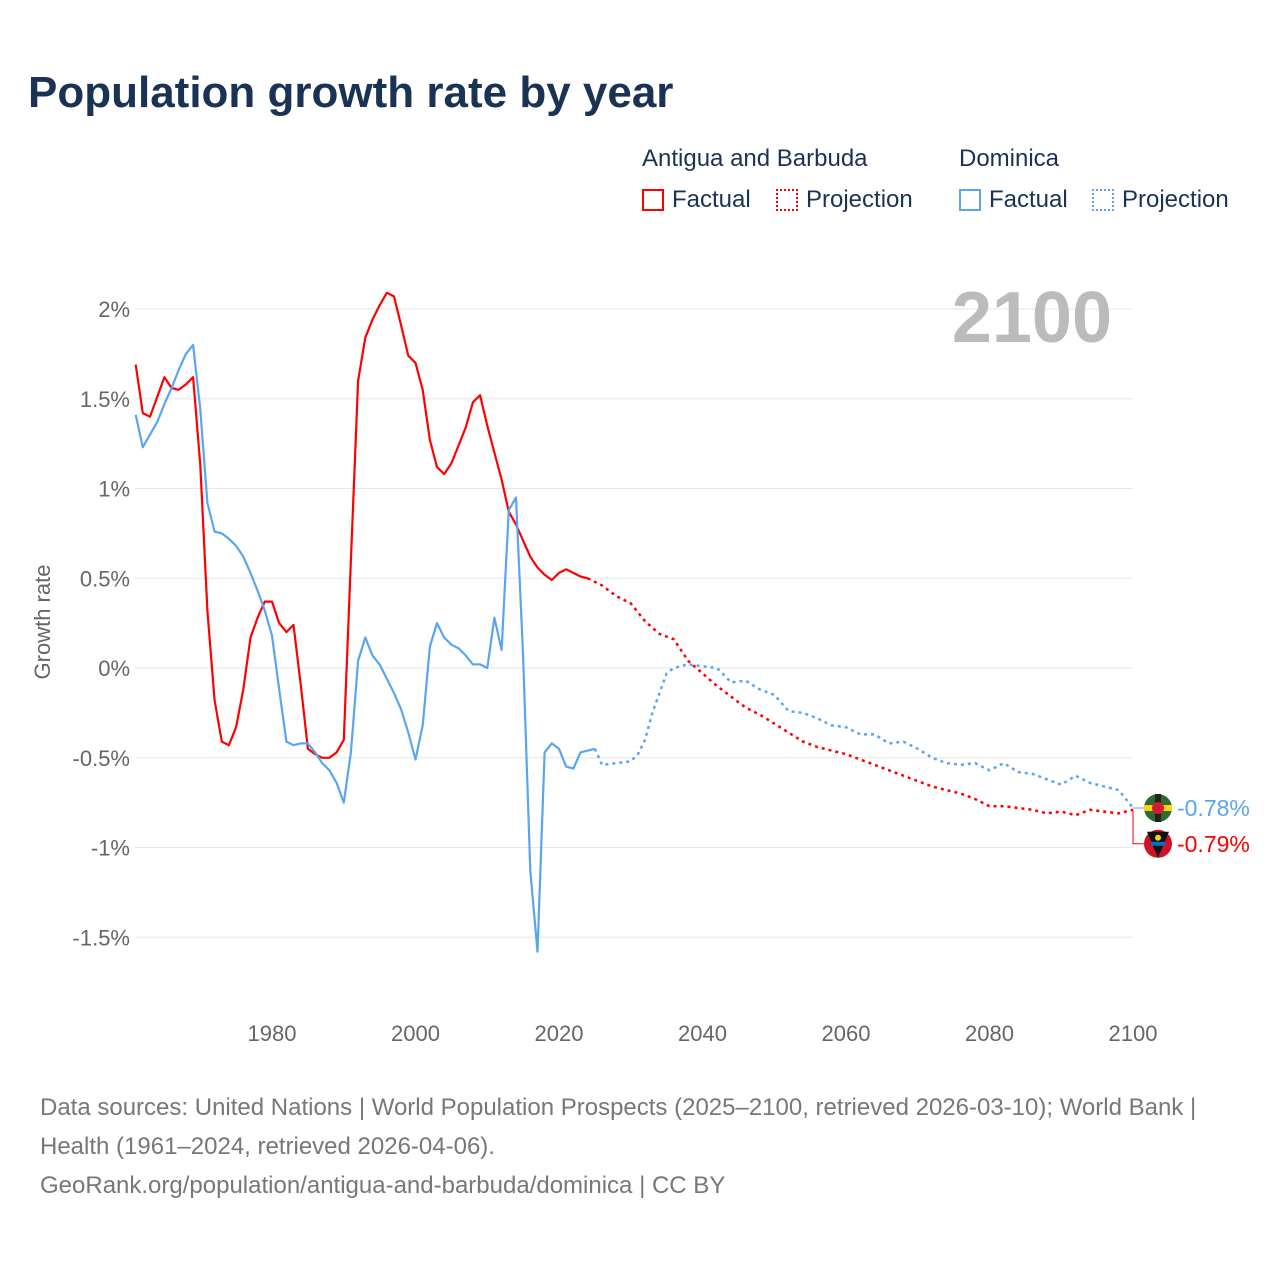 The image size is (1280, 1280). What do you see at coordinates (702, 1033) in the screenshot?
I see `x-tick-label: 2040` at bounding box center [702, 1033].